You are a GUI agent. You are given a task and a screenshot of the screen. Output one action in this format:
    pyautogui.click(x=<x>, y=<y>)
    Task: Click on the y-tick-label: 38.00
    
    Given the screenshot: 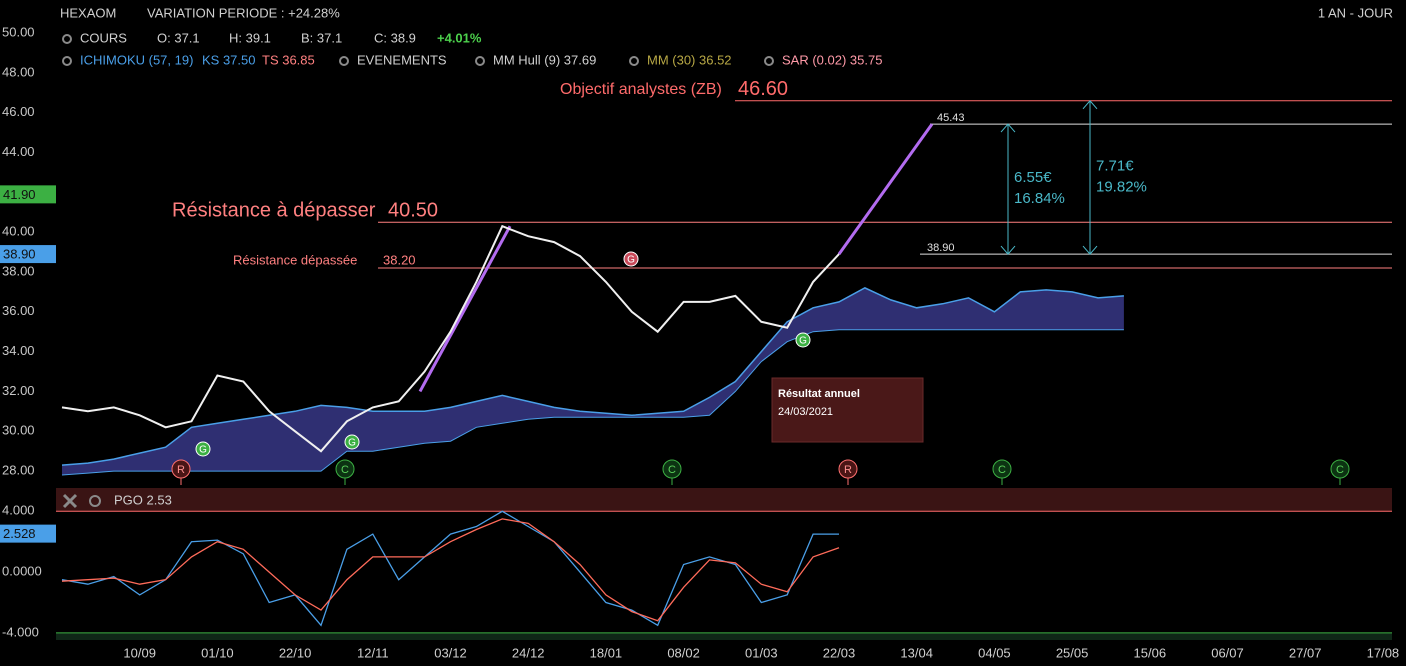 What is the action you would take?
    pyautogui.click(x=18, y=270)
    